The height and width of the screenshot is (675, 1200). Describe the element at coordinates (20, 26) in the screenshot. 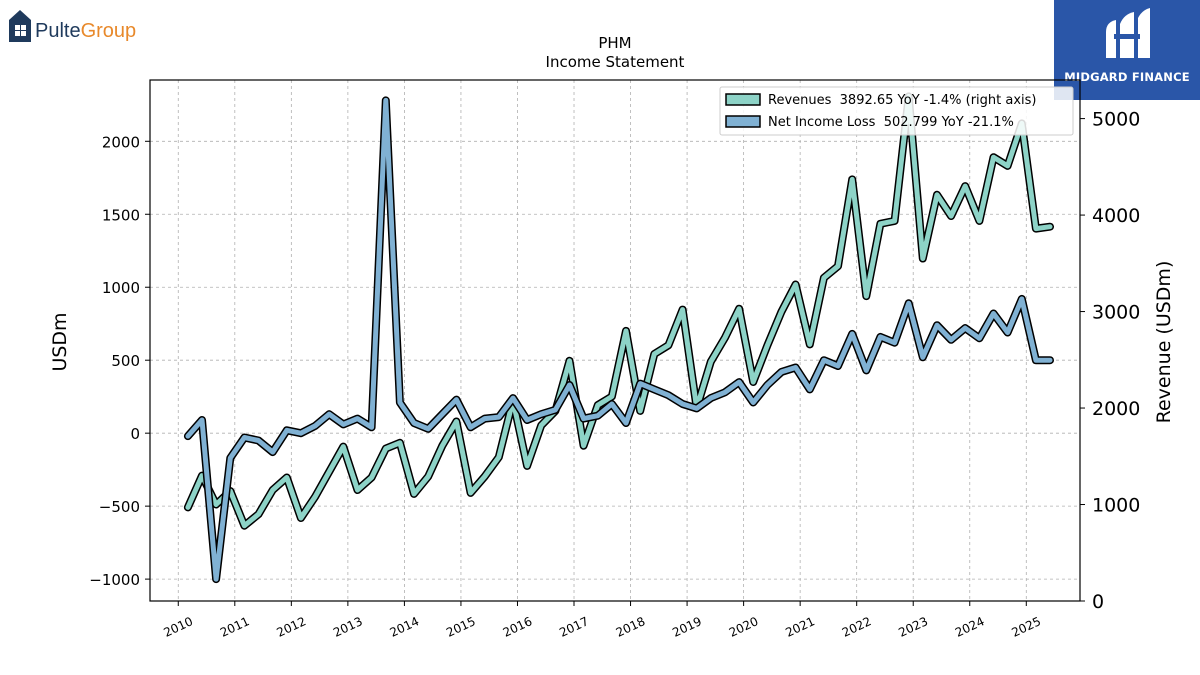

I see `house-icon` at that location.